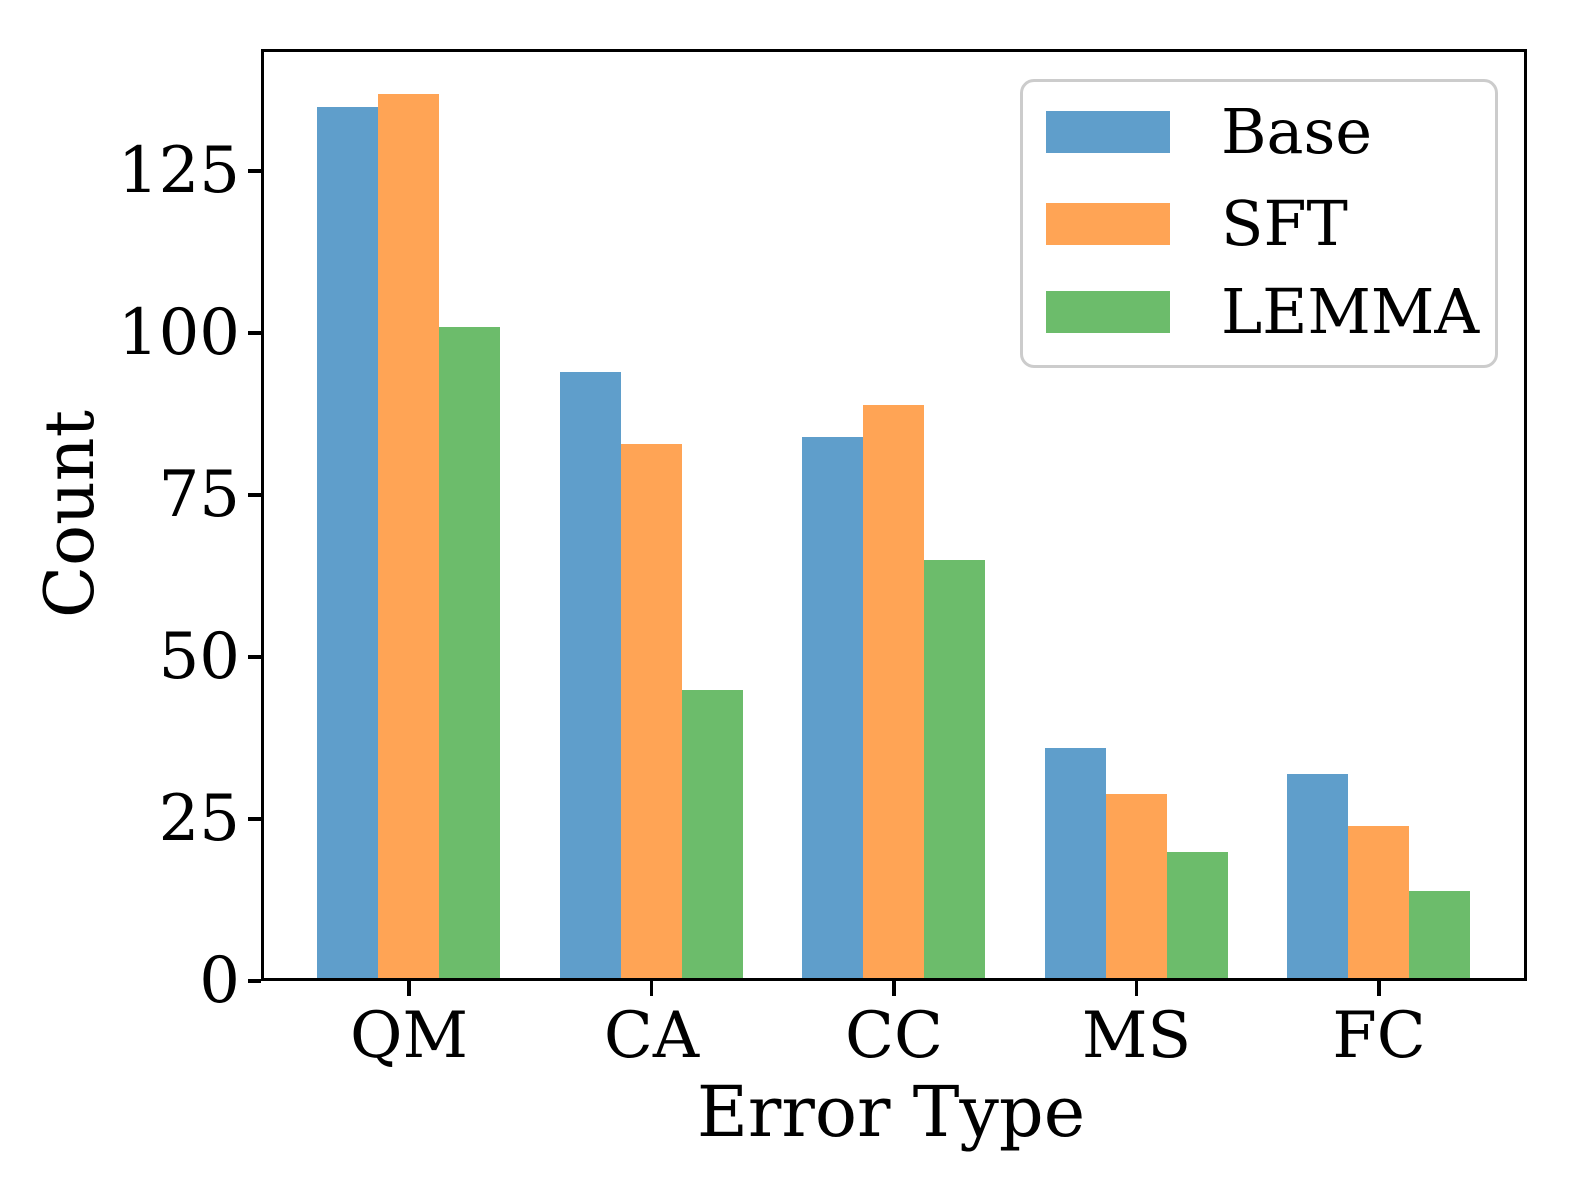  I want to click on bar-fc-lemma, so click(1439, 934).